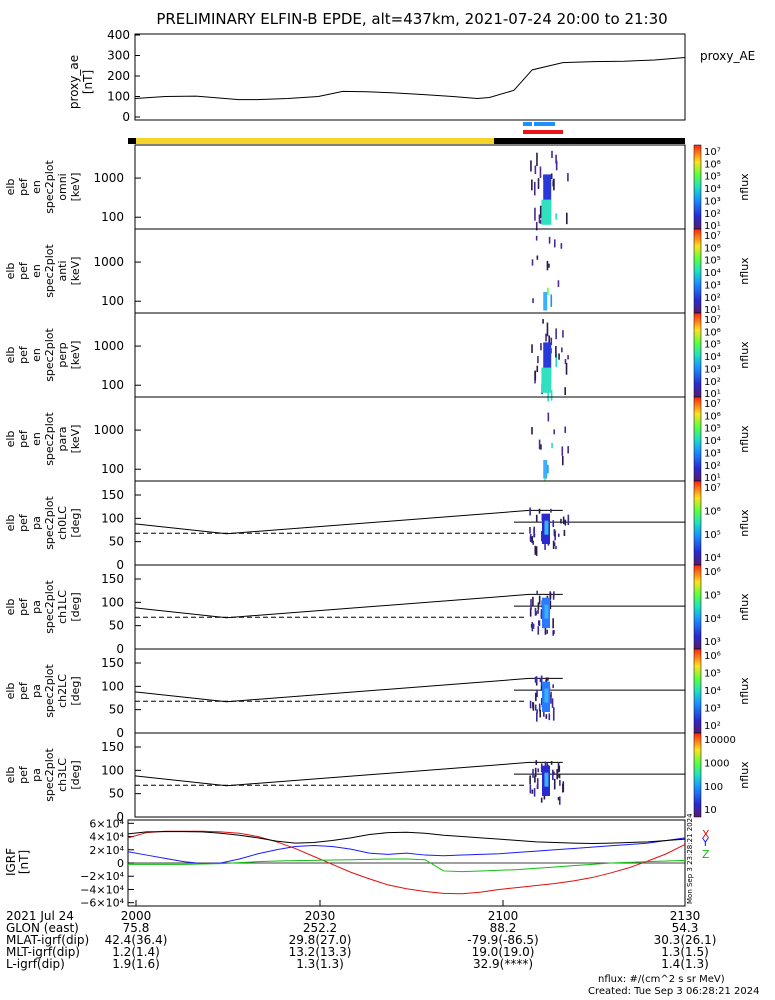 Image resolution: width=775 pixels, height=1000 pixels. Describe the element at coordinates (49, 271) in the screenshot. I see `panel-ylabel-line: spec2plot` at that location.